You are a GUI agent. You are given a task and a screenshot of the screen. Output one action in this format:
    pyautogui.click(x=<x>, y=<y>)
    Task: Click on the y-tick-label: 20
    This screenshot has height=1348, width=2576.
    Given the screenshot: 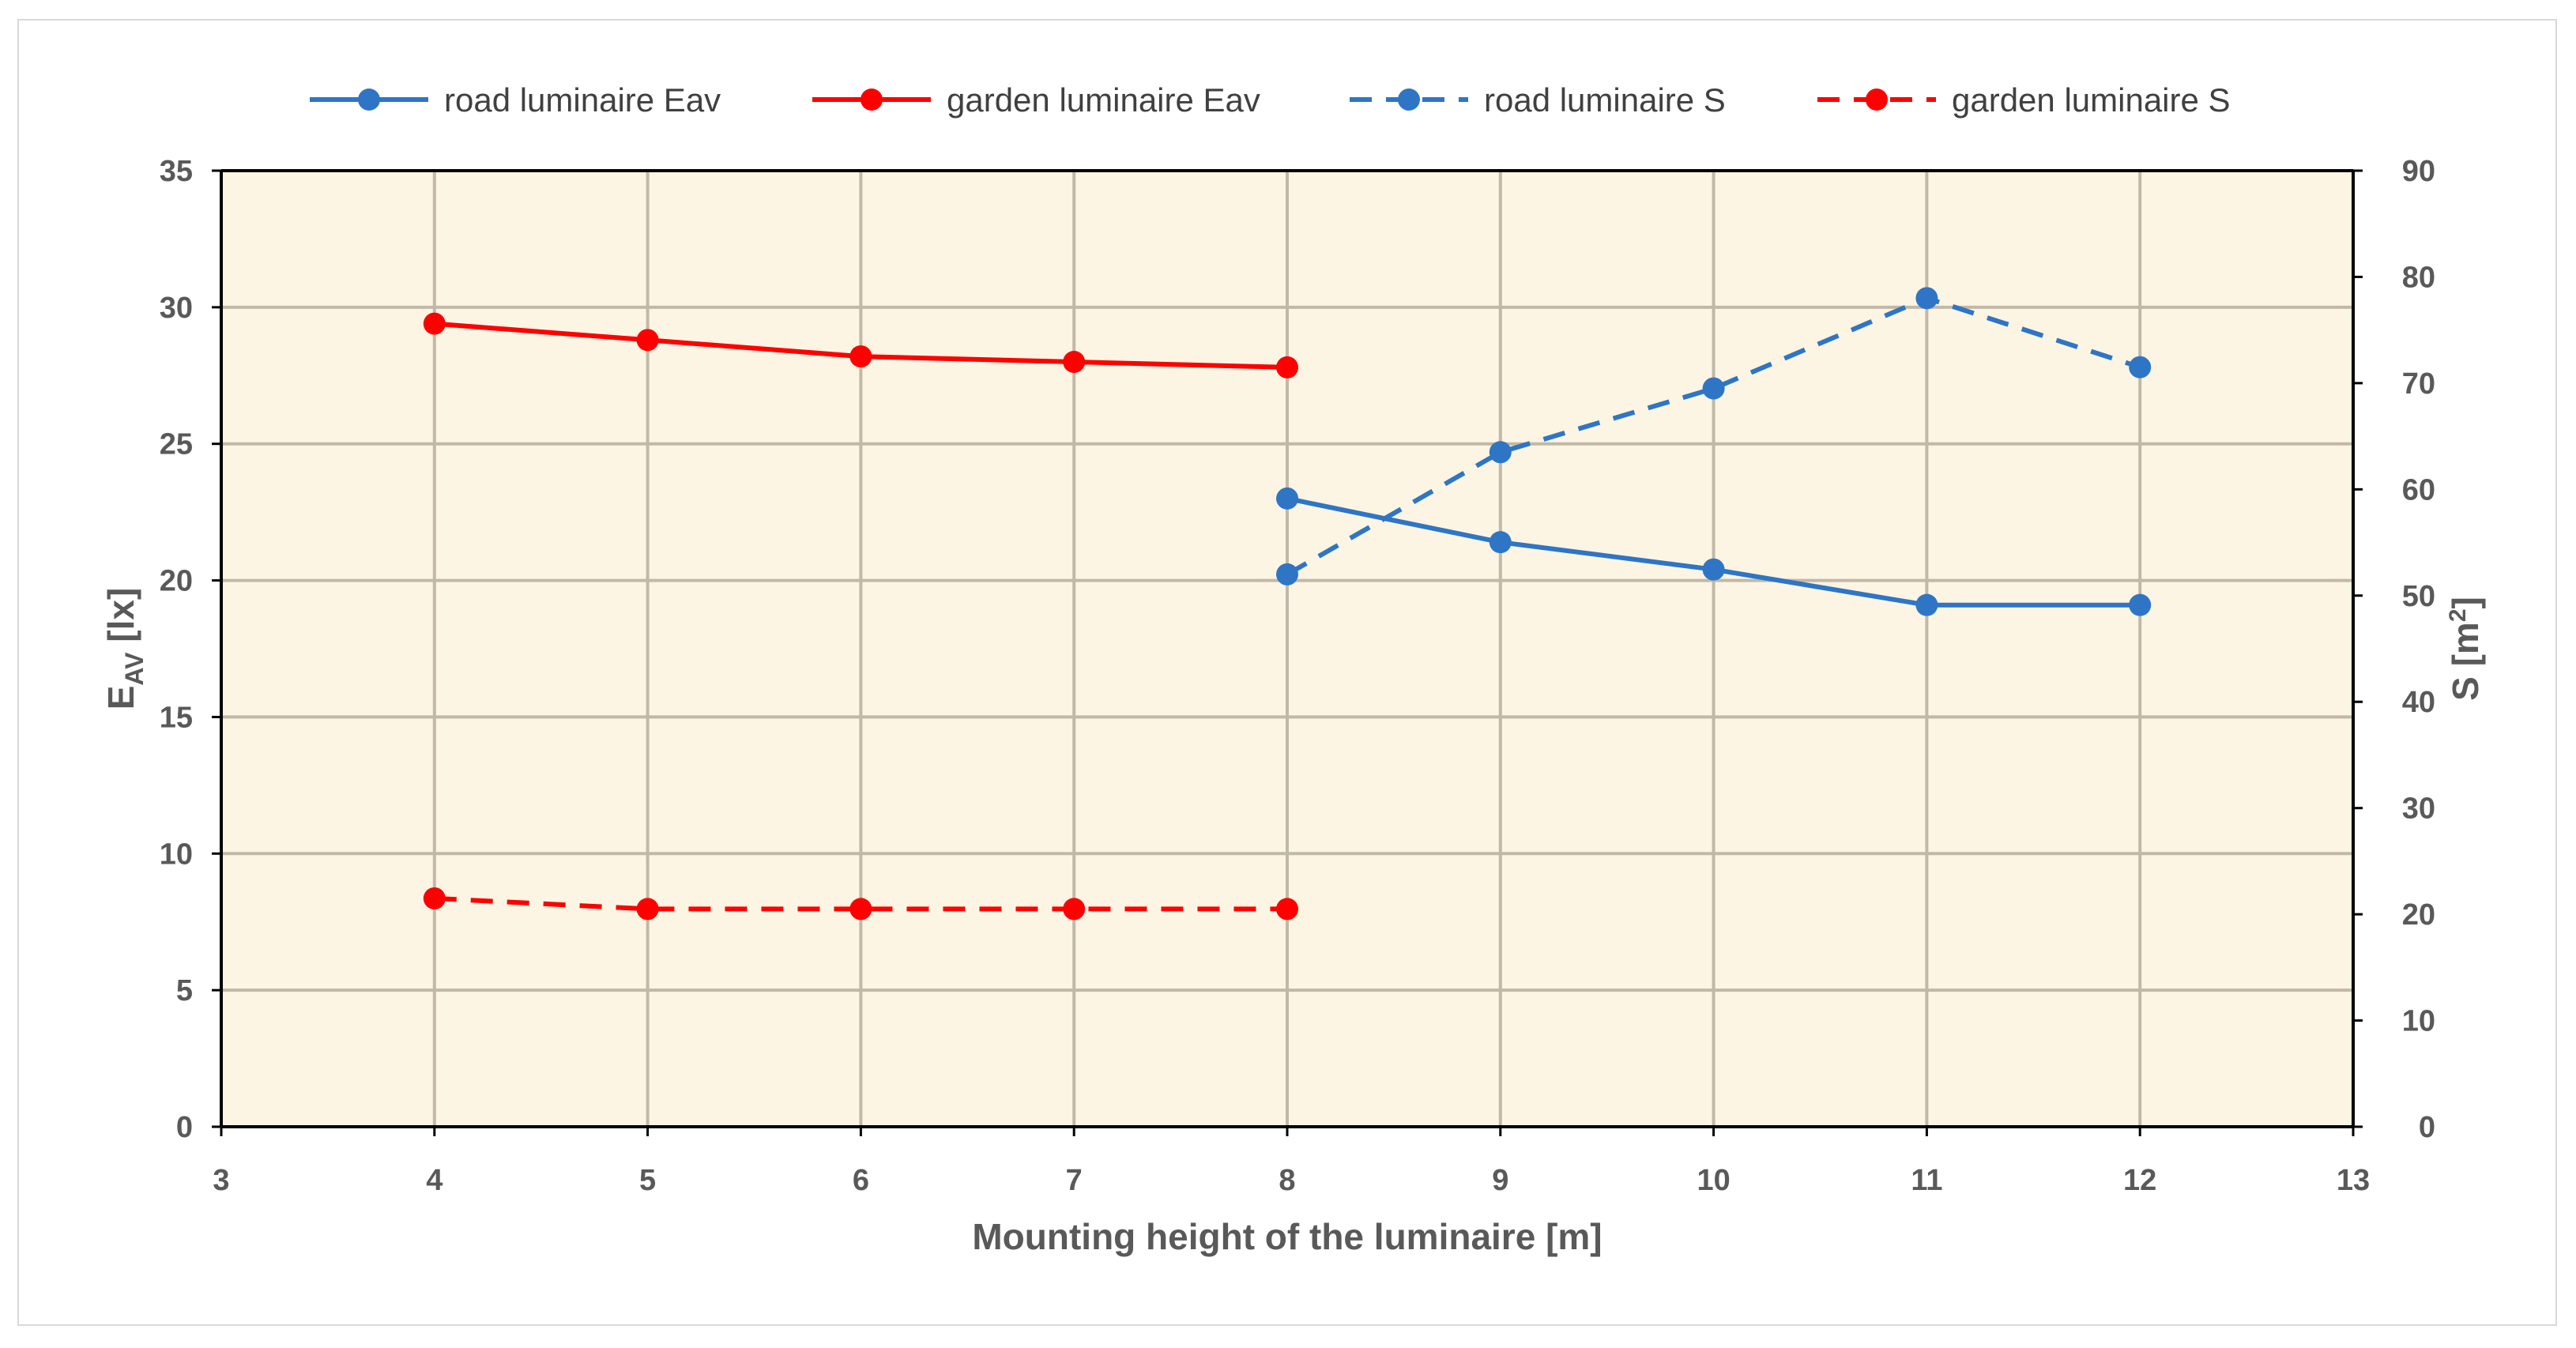 What is the action you would take?
    pyautogui.click(x=176, y=581)
    